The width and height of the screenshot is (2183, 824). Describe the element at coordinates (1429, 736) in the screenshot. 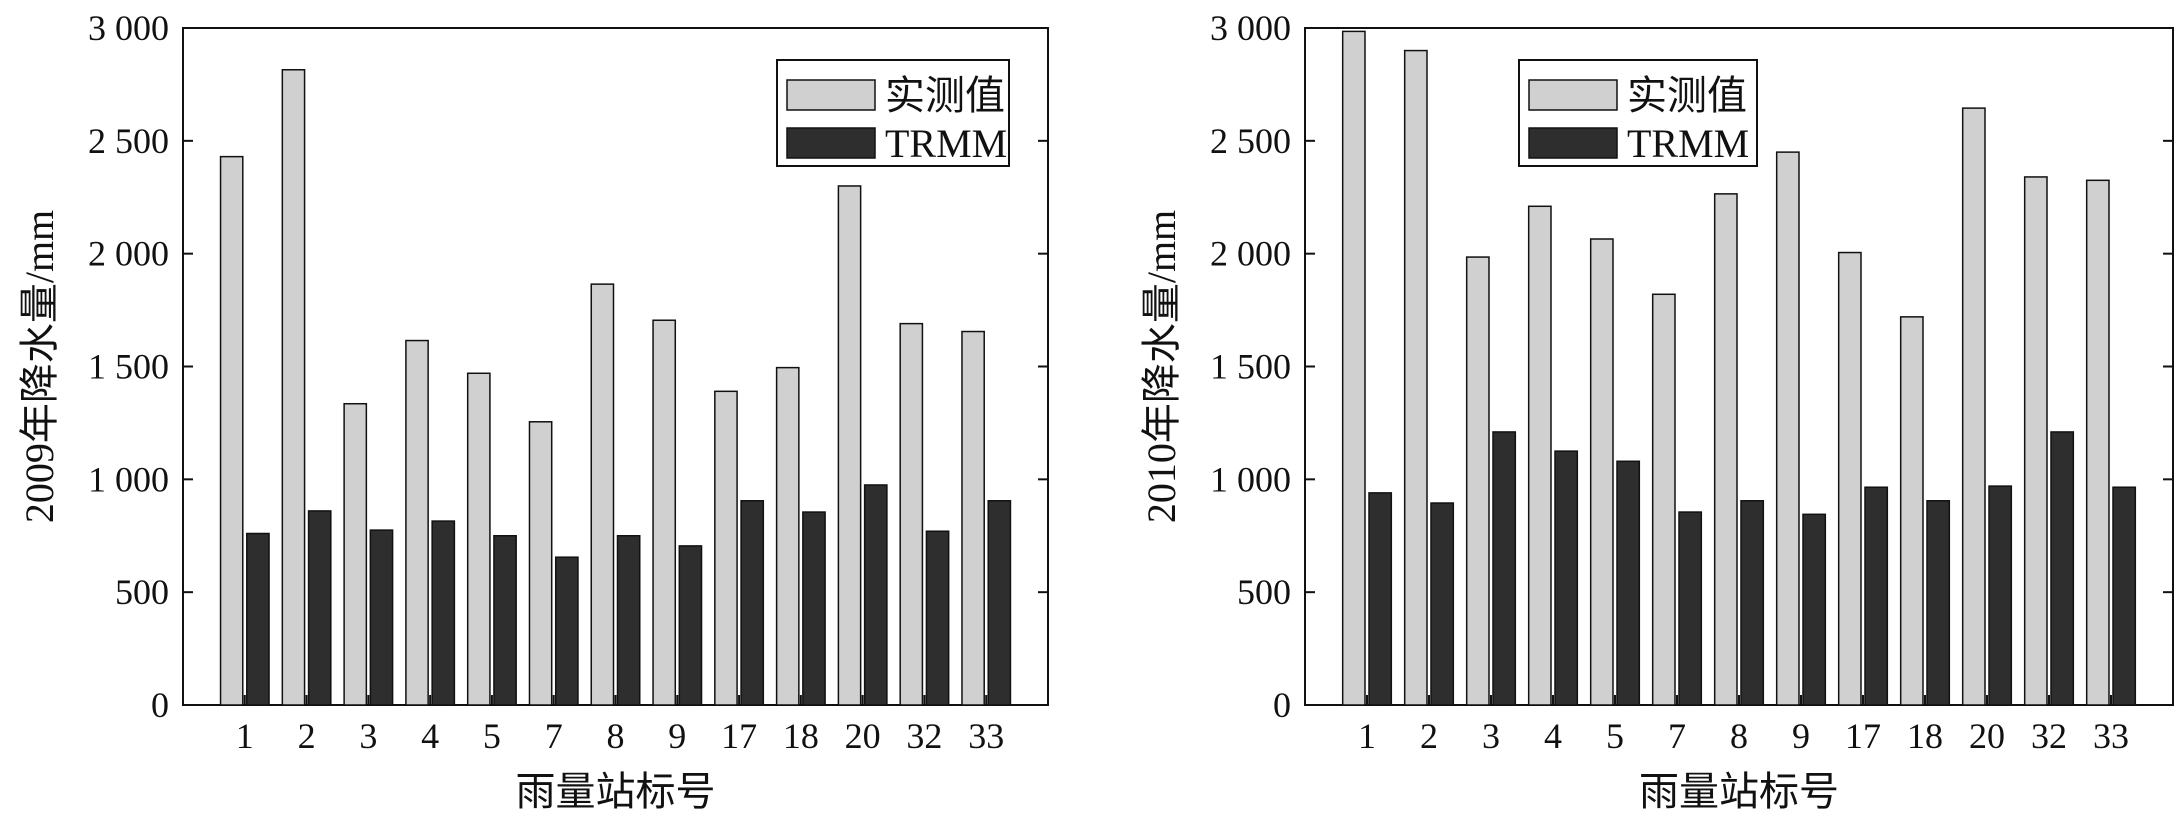

I see `x-tick-label: 2` at that location.